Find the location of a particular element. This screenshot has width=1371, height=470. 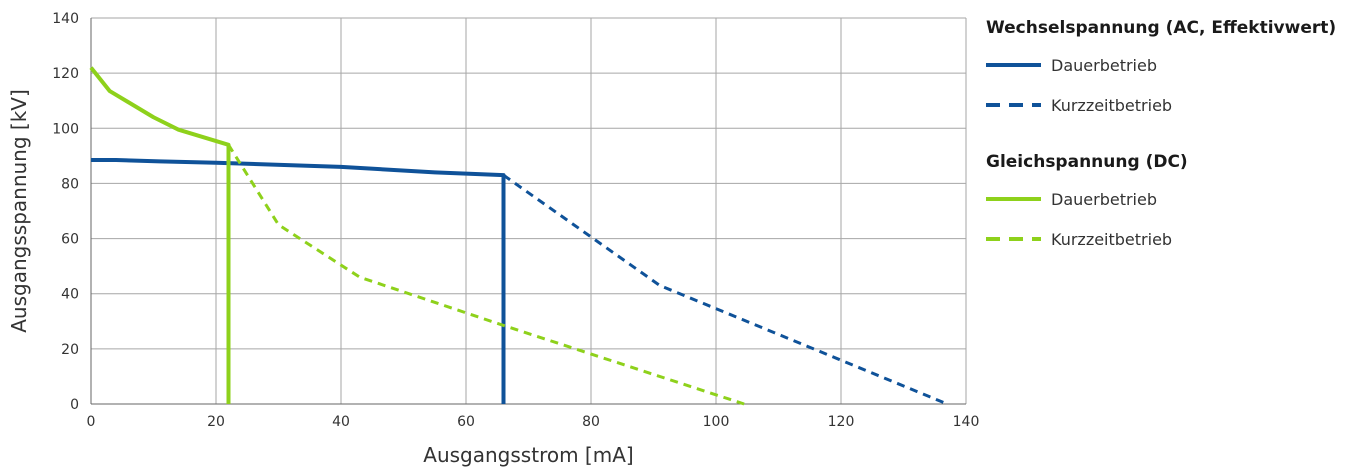

x-tick-label: 140 is located at coordinates (966, 422).